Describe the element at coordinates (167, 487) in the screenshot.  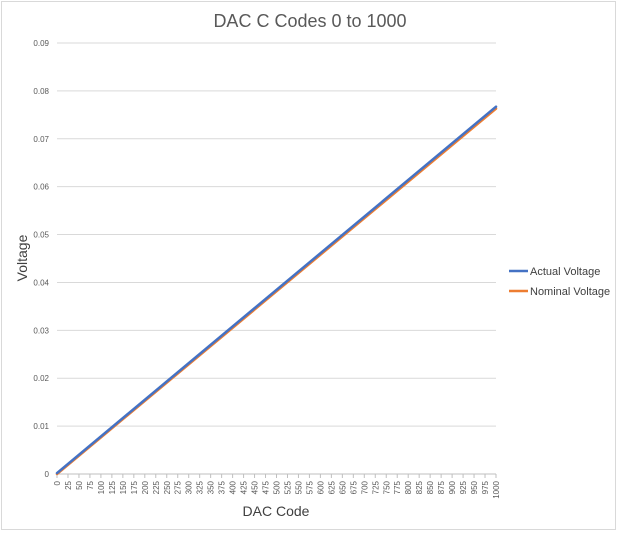
I see `x-tick-label-10: 250` at that location.